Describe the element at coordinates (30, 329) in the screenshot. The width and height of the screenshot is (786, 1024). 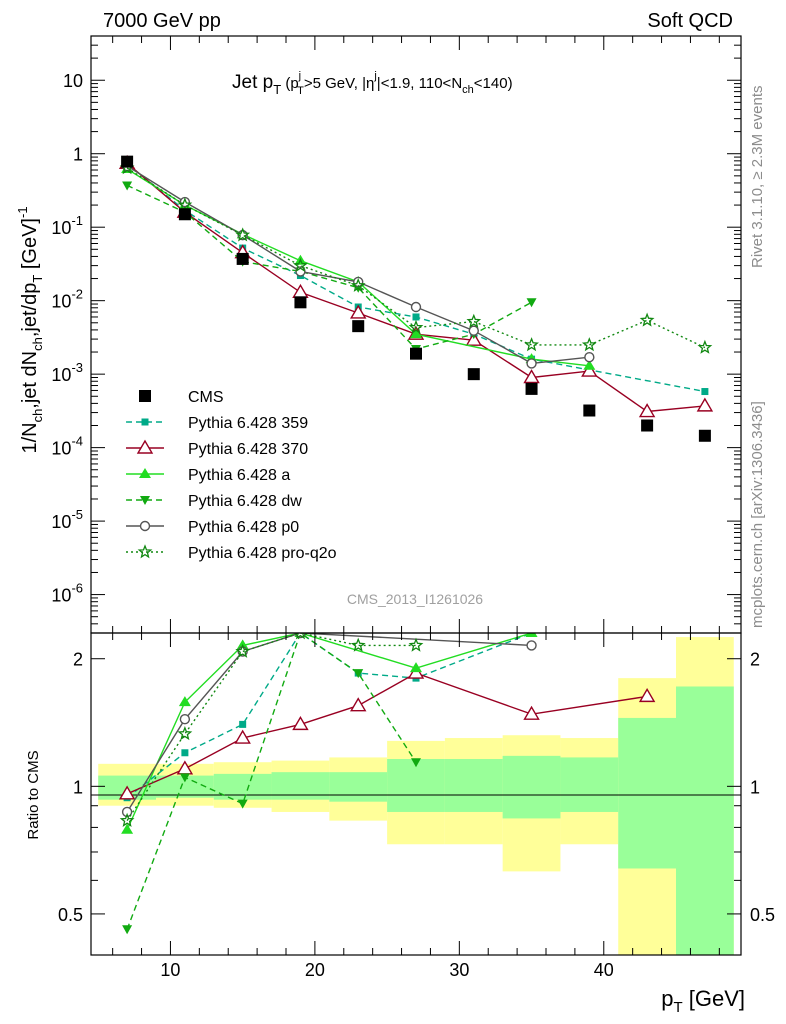
I see `main-y-axis-label: 1/Nch,jet dNch,jet/dpT [GeV]-1` at that location.